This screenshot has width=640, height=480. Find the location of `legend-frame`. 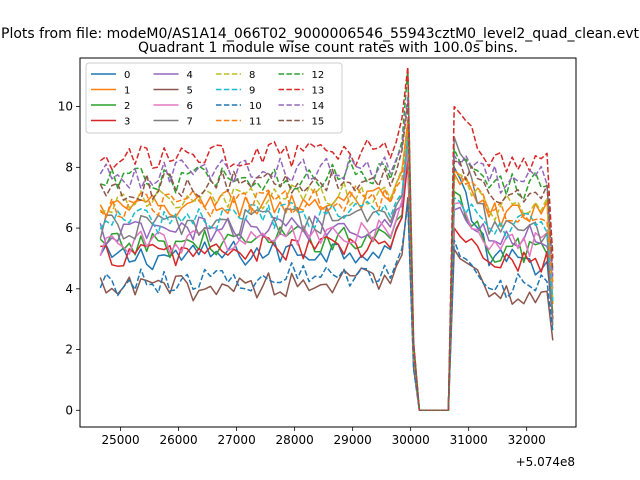

legend-frame is located at coordinates (214, 98).